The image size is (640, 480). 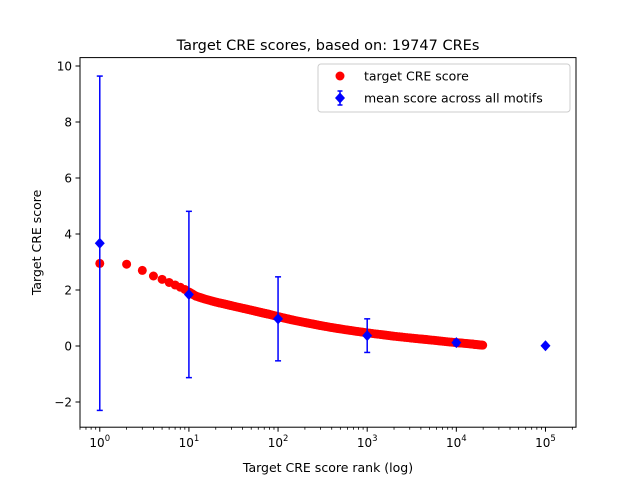 I want to click on y-axis-label: Target CRE score, so click(x=36, y=242).